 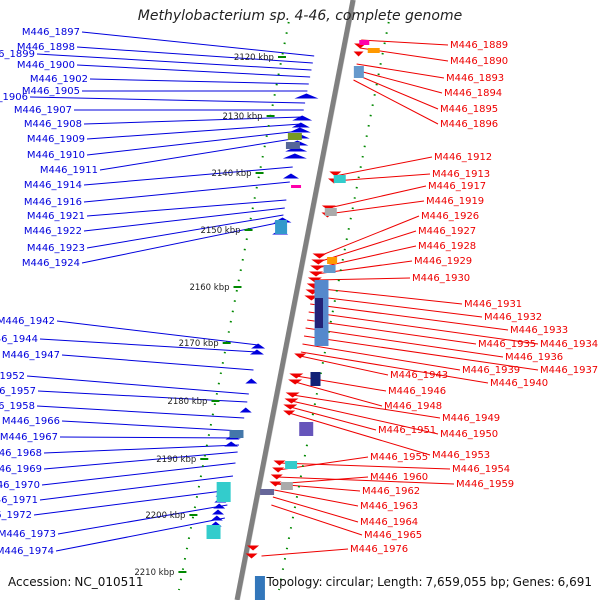 What do you see at coordinates (51, 263) in the screenshot?
I see `gene-label: M446_1924` at bounding box center [51, 263].